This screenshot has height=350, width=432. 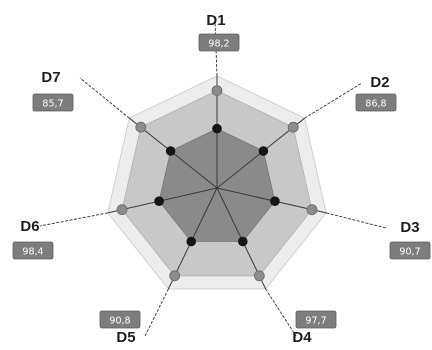 I want to click on outer-marker-d3, so click(x=312, y=210).